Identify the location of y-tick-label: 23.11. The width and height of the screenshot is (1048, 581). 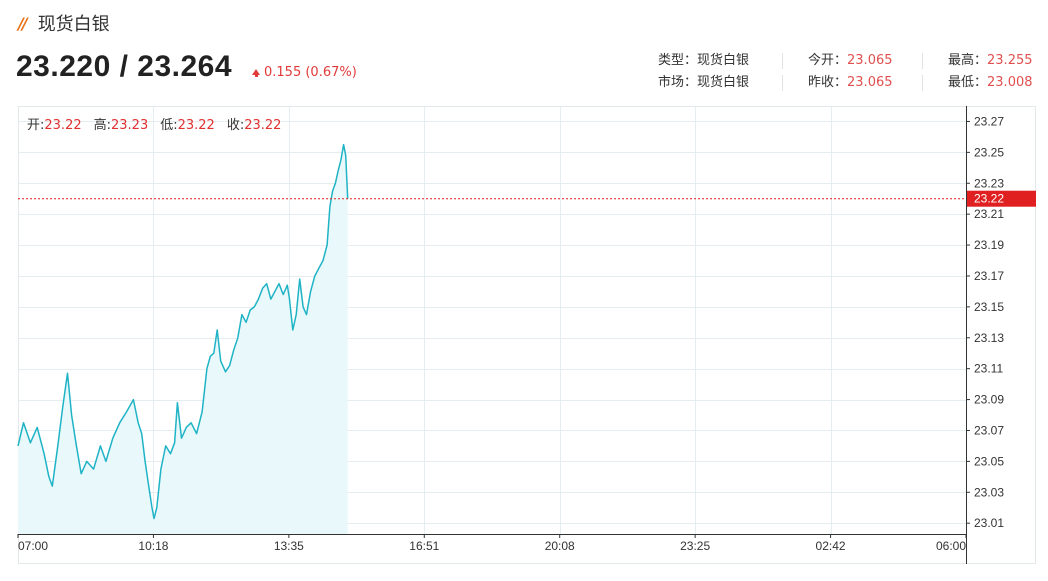
(988, 369).